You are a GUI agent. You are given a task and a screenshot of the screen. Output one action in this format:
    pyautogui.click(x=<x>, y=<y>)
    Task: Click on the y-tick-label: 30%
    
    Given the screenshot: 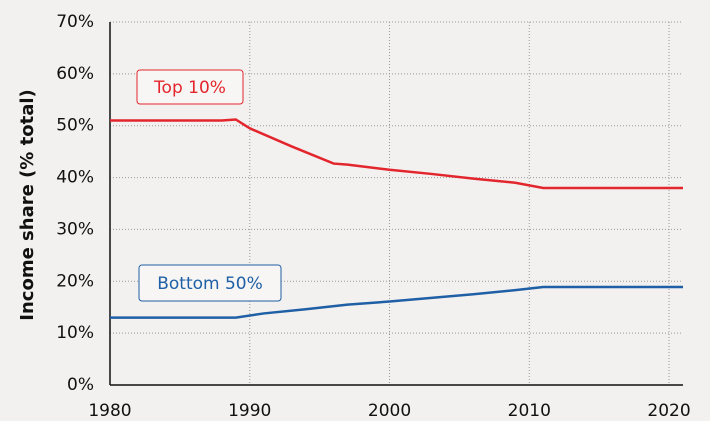 What is the action you would take?
    pyautogui.click(x=75, y=229)
    